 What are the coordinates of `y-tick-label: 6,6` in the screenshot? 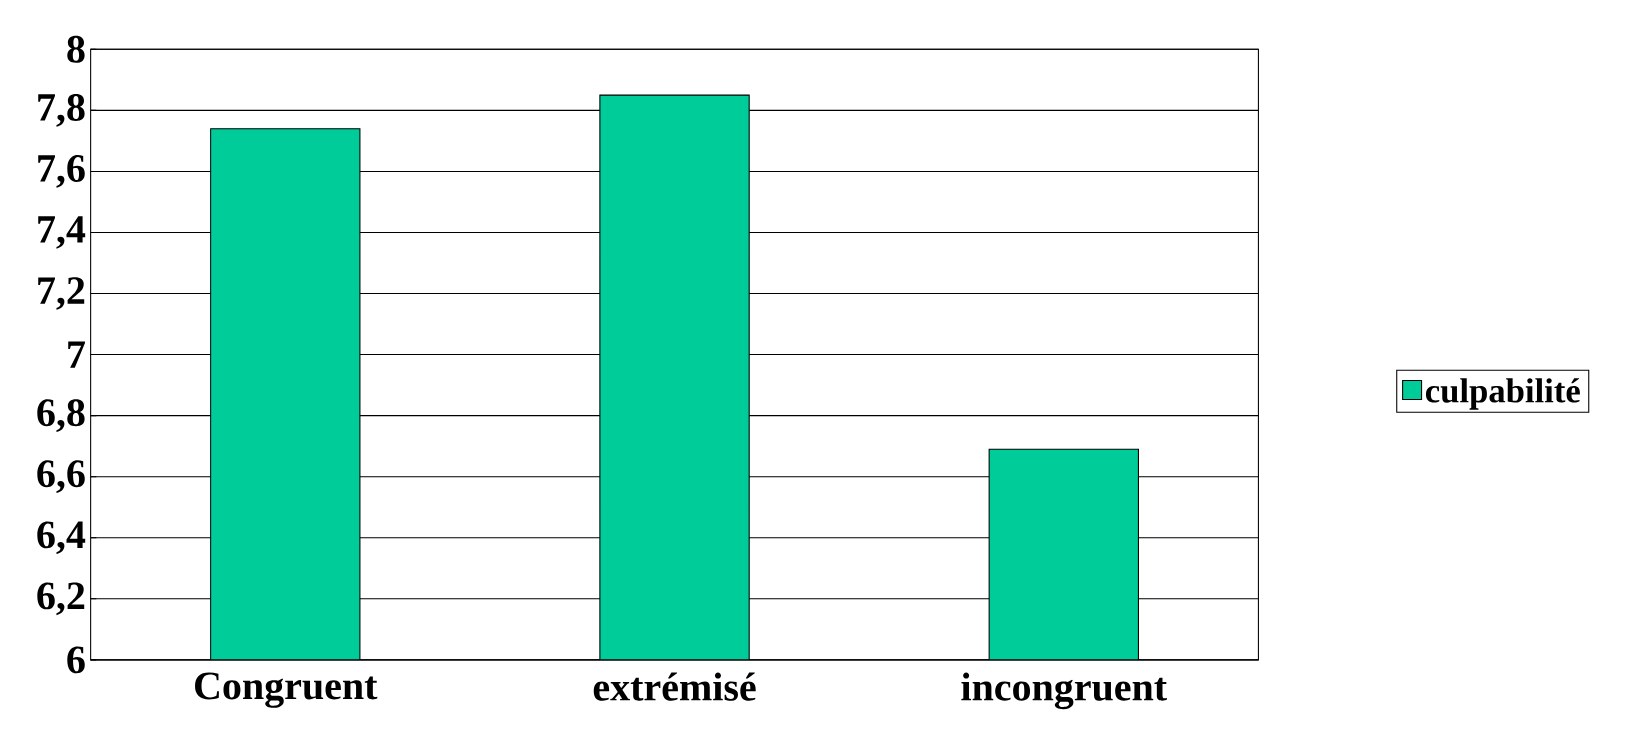 It's located at (61, 476).